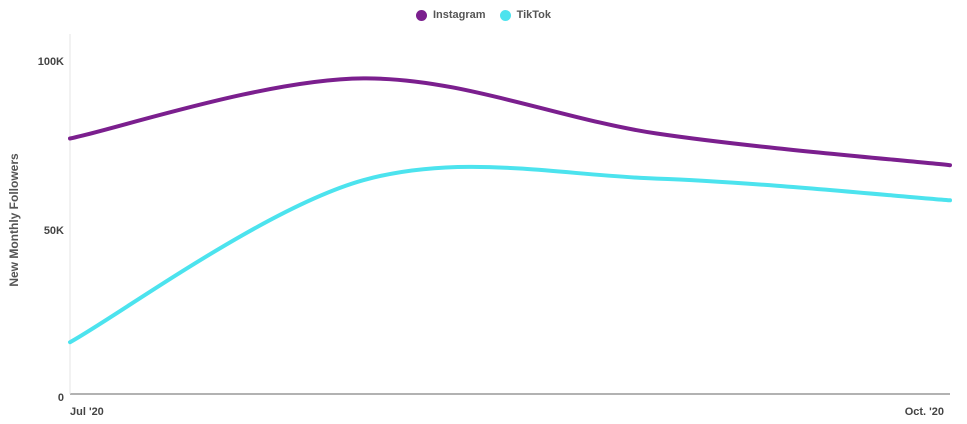 Image resolution: width=967 pixels, height=424 pixels. I want to click on x-tick-label-start: Jul '20, so click(87, 412).